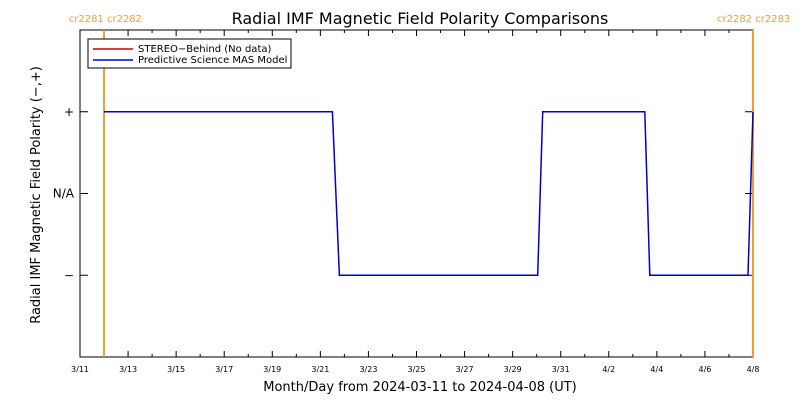 This screenshot has width=800, height=400. I want to click on x-tick-label: 3/11, so click(80, 369).